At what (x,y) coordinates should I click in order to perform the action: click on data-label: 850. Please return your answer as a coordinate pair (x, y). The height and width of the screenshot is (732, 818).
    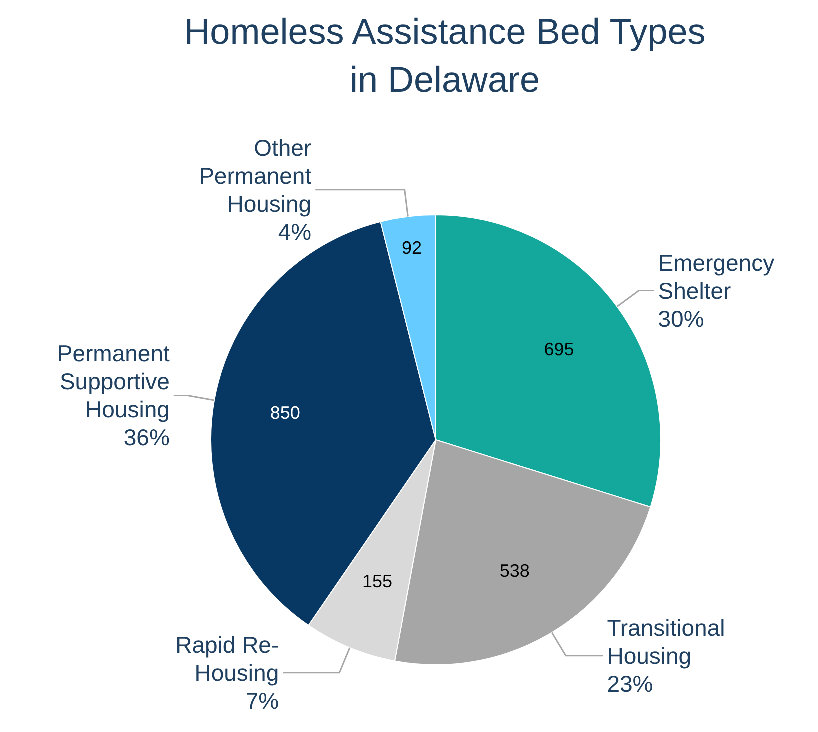
    Looking at the image, I should click on (285, 413).